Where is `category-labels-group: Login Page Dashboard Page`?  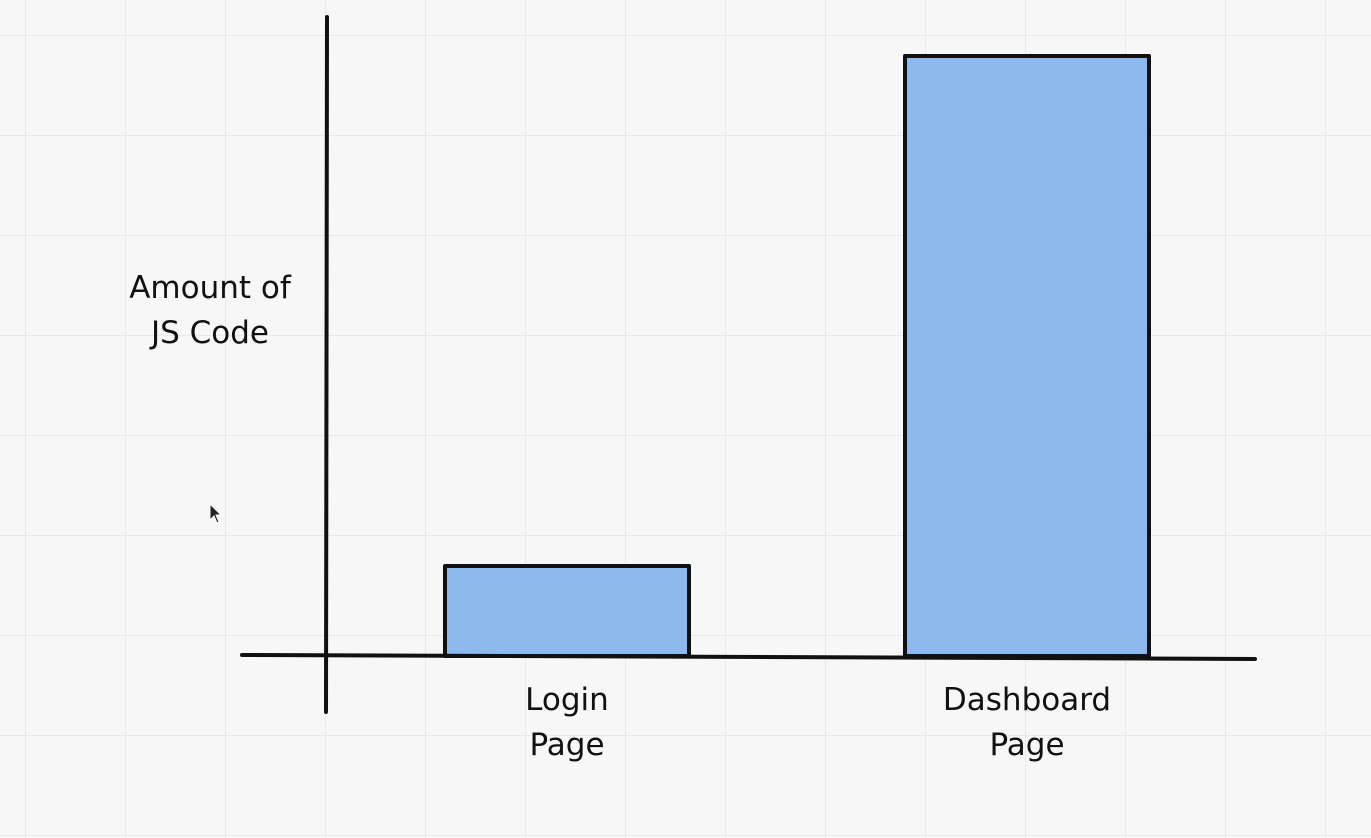
category-labels-group: Login Page Dashboard Page is located at coordinates (818, 722).